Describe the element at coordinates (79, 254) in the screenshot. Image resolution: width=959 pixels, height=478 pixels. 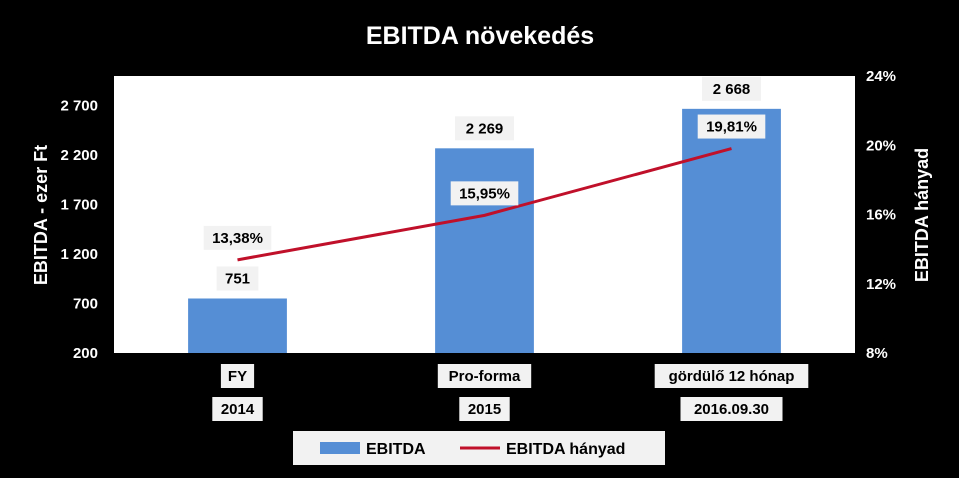
I see `y-tick-label: 1 200` at that location.